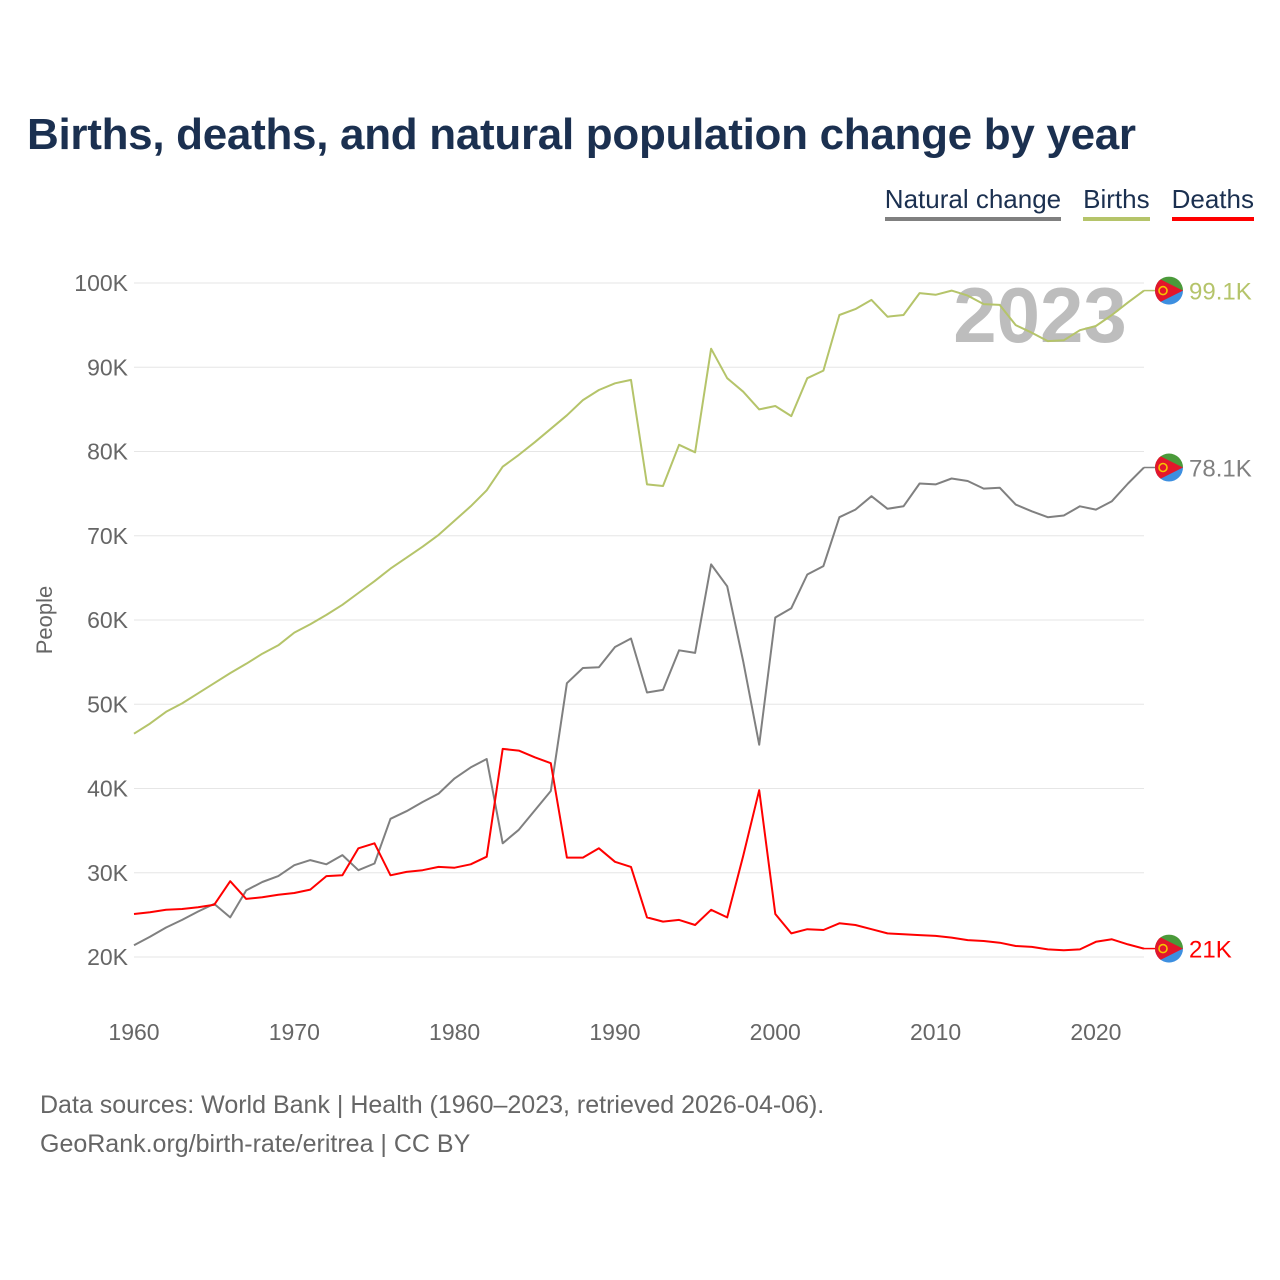  Describe the element at coordinates (108, 620) in the screenshot. I see `y-tick-label: 60K` at that location.